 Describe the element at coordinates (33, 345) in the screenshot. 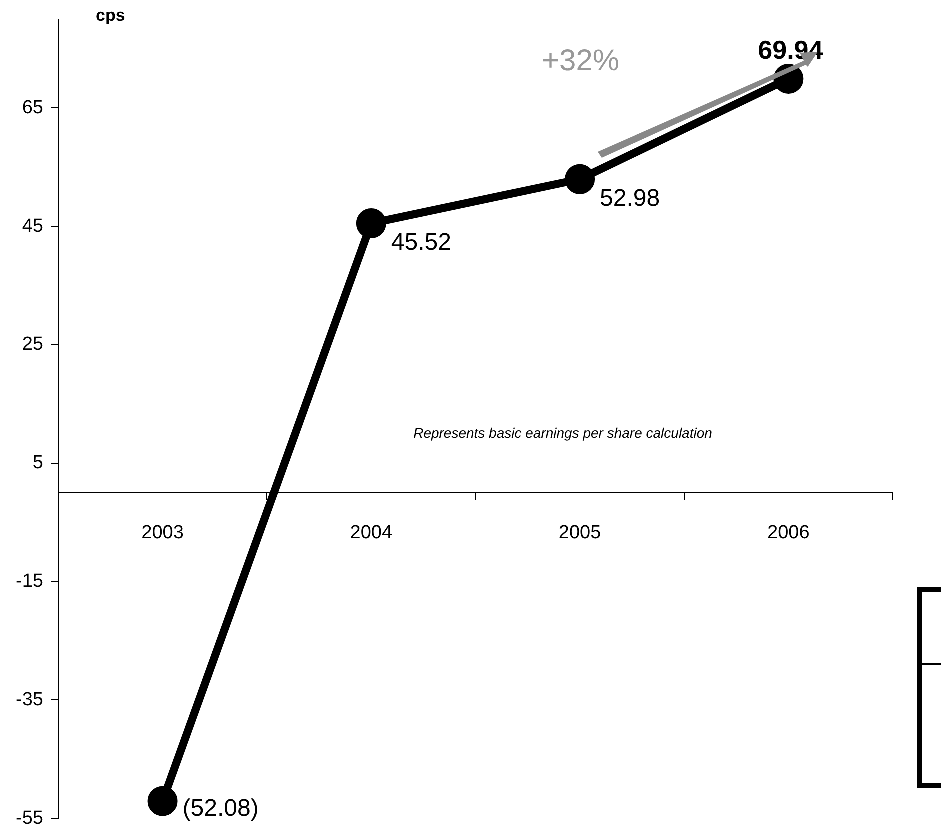

I see `y-tick-label: 25` at that location.